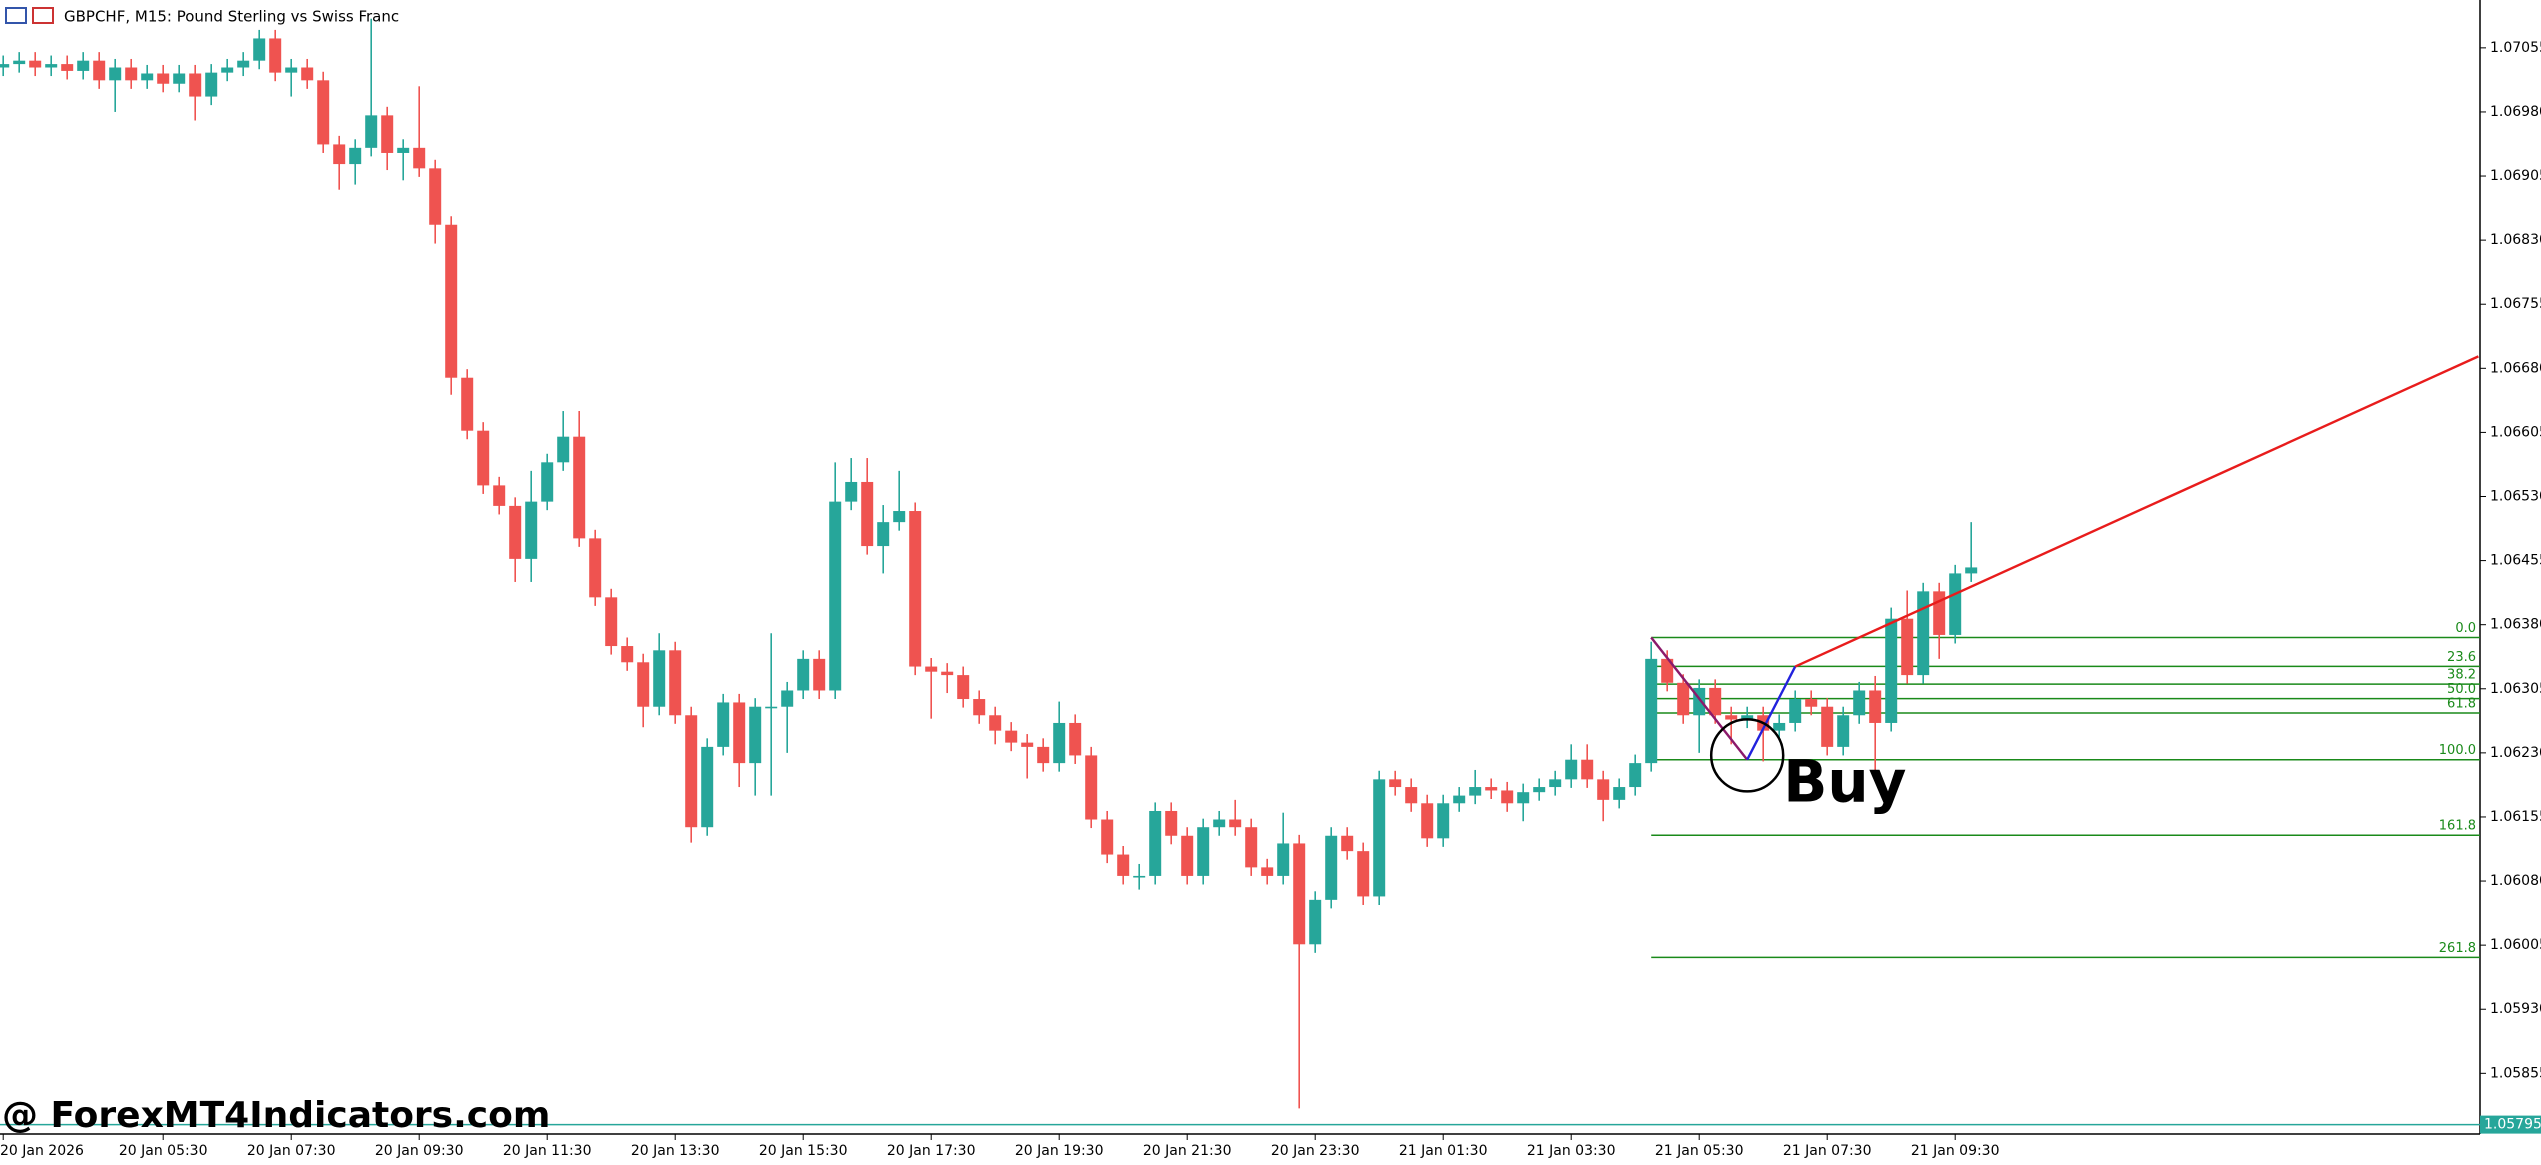 The width and height of the screenshot is (2541, 1165). What do you see at coordinates (2457, 750) in the screenshot?
I see `fib-label: 100.0` at bounding box center [2457, 750].